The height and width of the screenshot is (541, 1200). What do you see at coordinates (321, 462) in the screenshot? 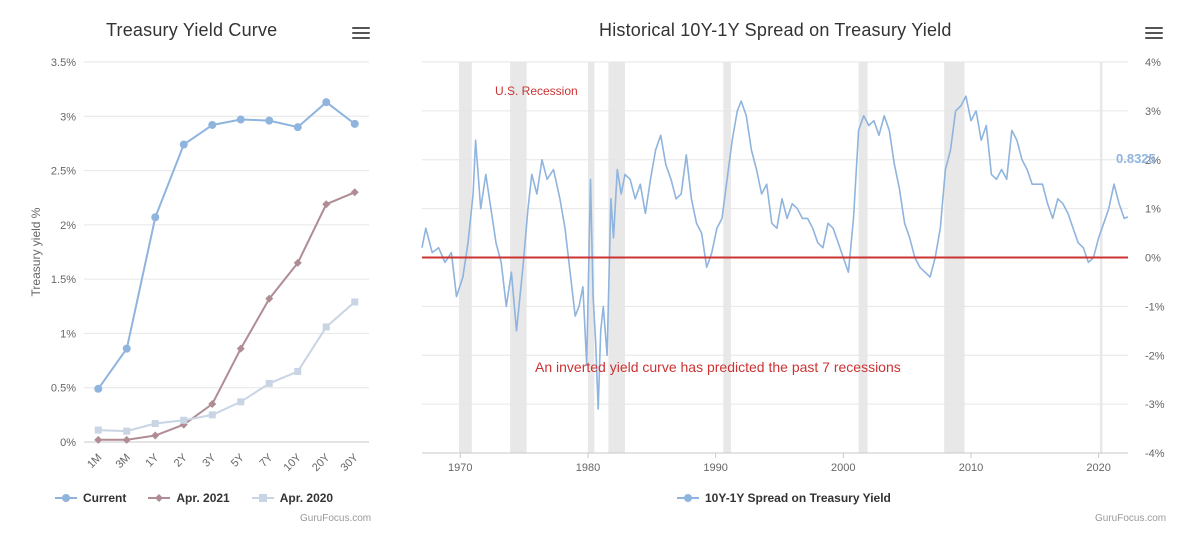
I see `x-tick-label: 20Y` at bounding box center [321, 462].